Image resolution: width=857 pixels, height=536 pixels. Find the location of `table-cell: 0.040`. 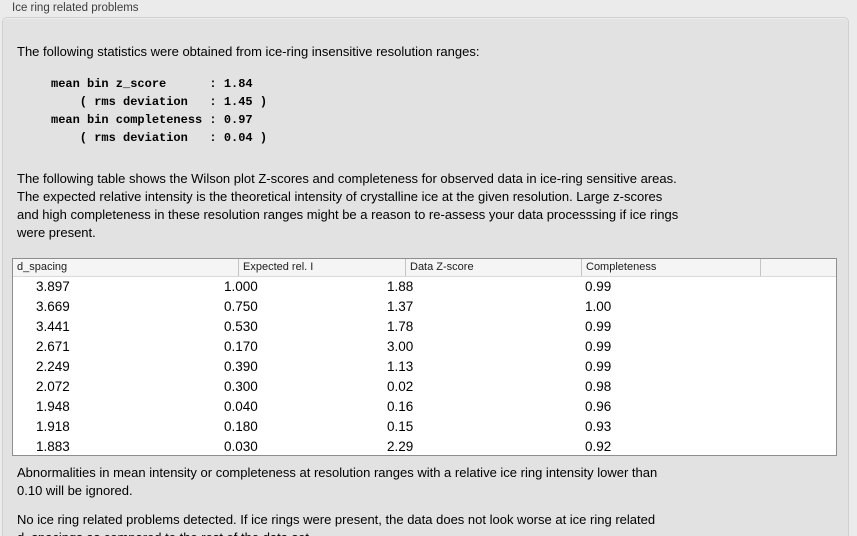

table-cell: 0.040 is located at coordinates (241, 406).